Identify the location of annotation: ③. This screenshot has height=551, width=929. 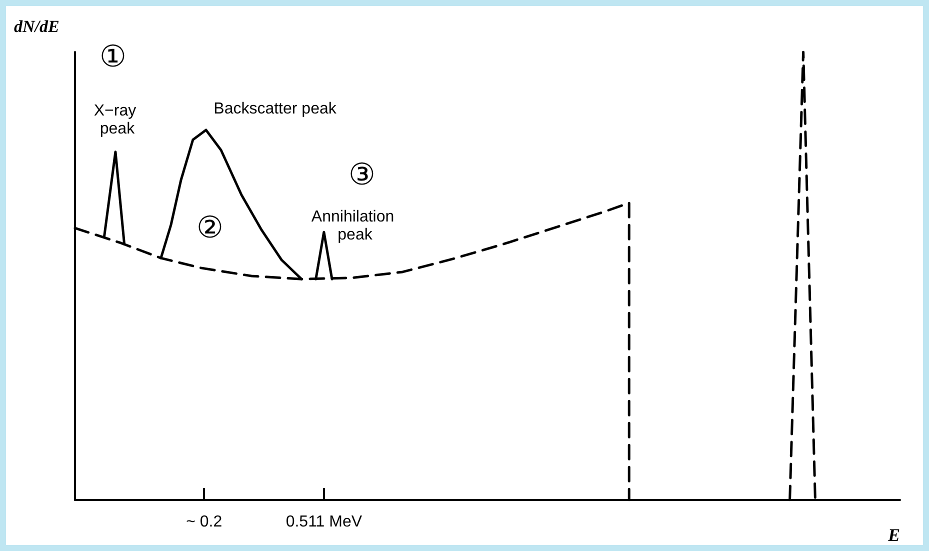
(362, 175).